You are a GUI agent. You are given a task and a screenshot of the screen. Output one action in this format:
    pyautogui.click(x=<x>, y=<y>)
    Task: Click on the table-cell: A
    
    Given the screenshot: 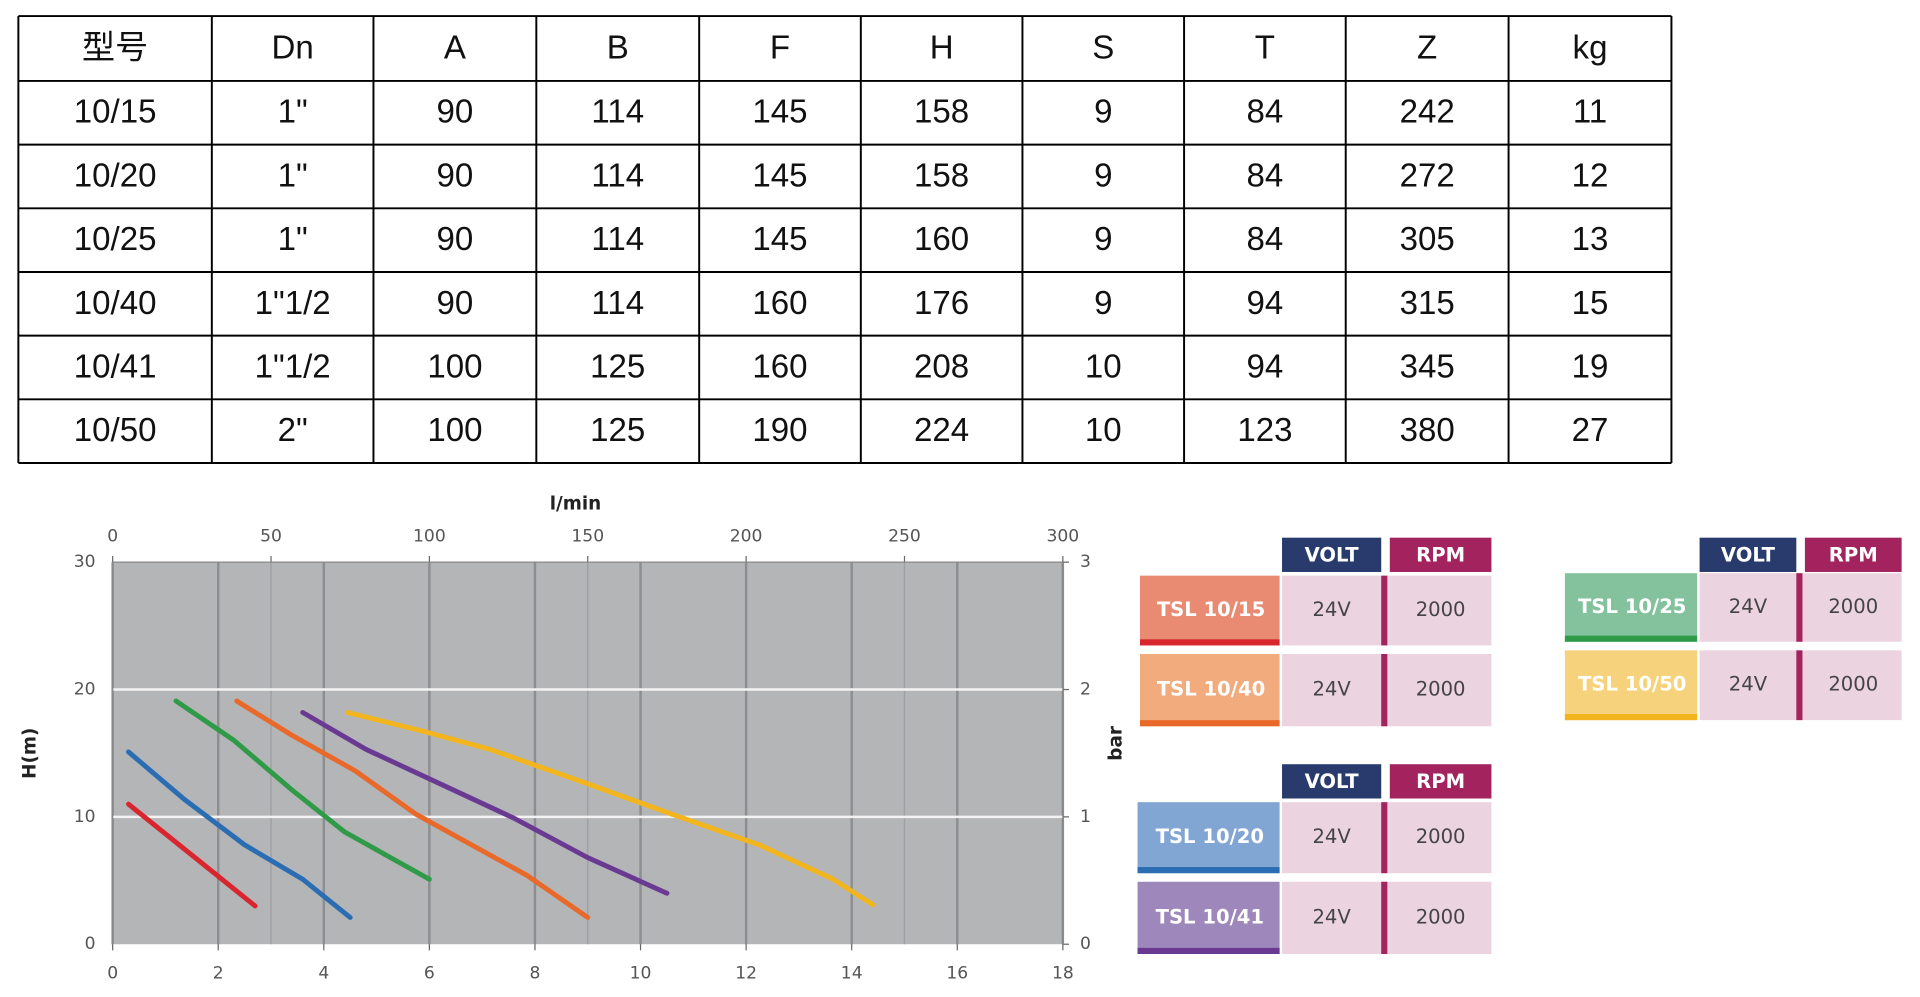 What is the action you would take?
    pyautogui.click(x=455, y=47)
    